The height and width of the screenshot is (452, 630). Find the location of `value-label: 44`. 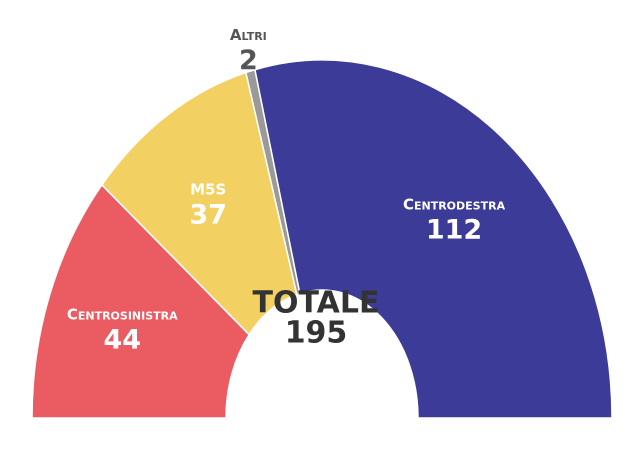

value-label: 44 is located at coordinates (122, 339).